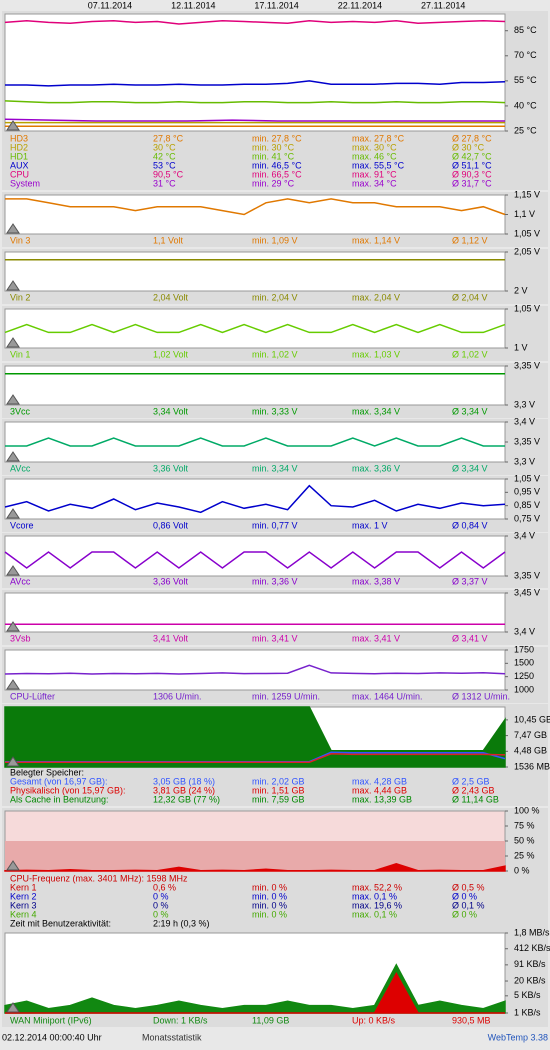 The image size is (550, 1050). What do you see at coordinates (376, 581) in the screenshot?
I see `row-cell: max. 3,38 V` at bounding box center [376, 581].